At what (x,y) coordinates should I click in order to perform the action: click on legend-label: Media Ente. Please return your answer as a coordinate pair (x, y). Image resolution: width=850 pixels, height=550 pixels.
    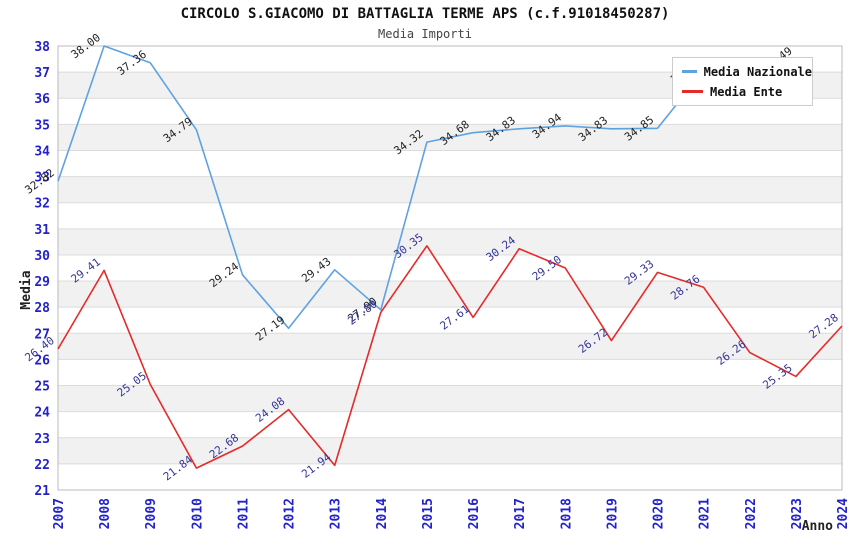
    Looking at the image, I should click on (746, 91).